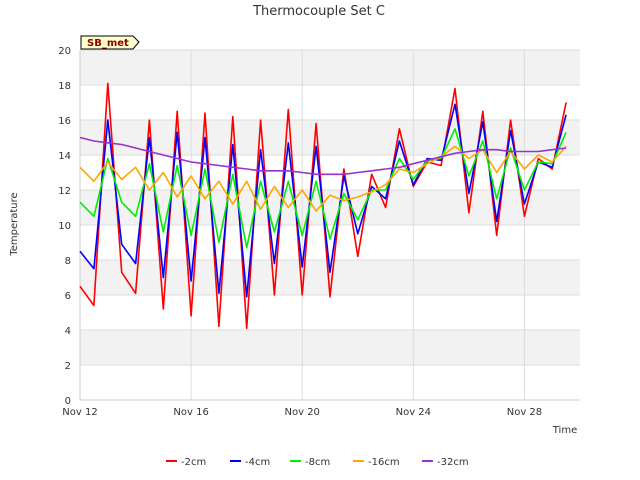  I want to click on legend-label: -4cm, so click(257, 462).